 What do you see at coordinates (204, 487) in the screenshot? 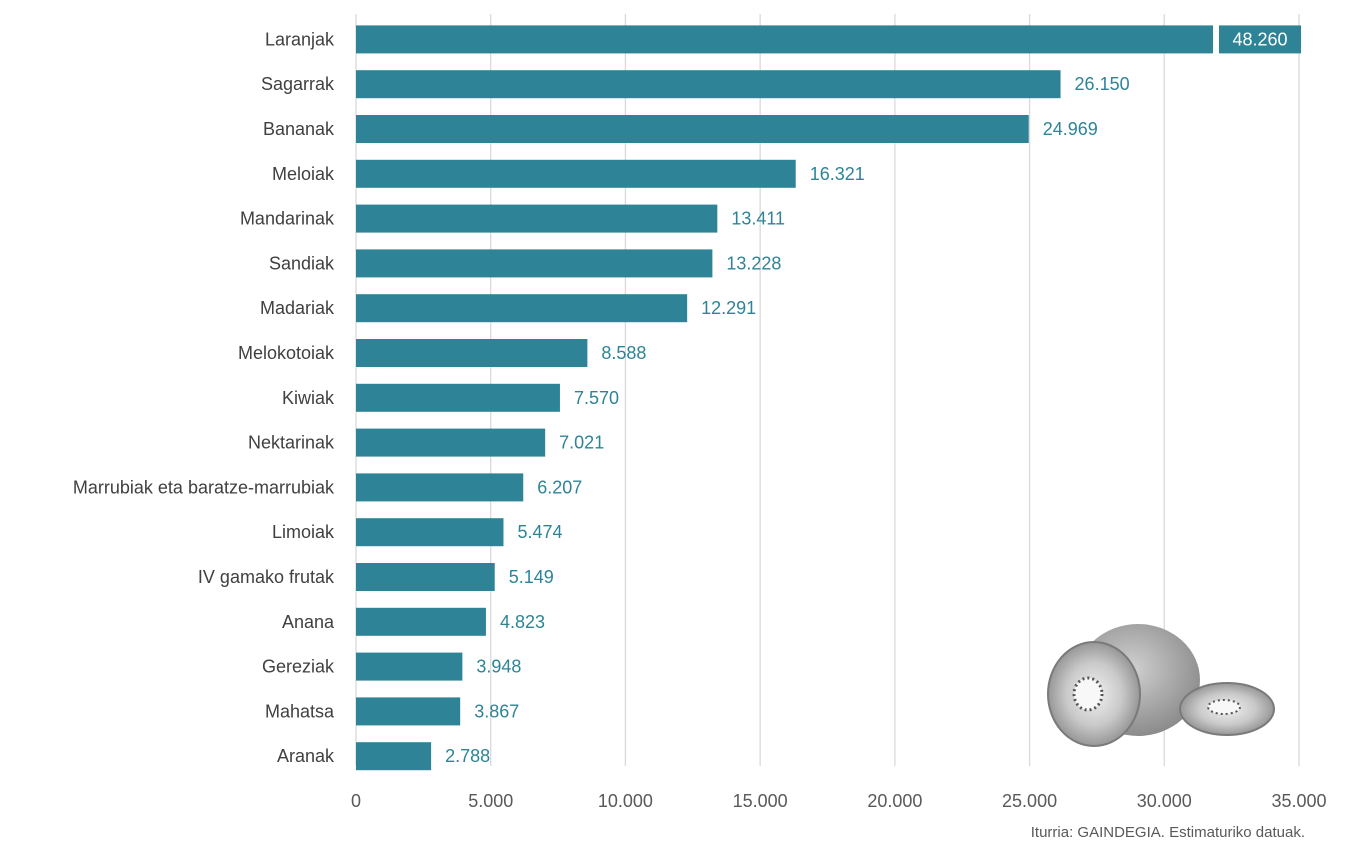
I see `category-label: Marrubiak eta baratze-marrubiak` at bounding box center [204, 487].